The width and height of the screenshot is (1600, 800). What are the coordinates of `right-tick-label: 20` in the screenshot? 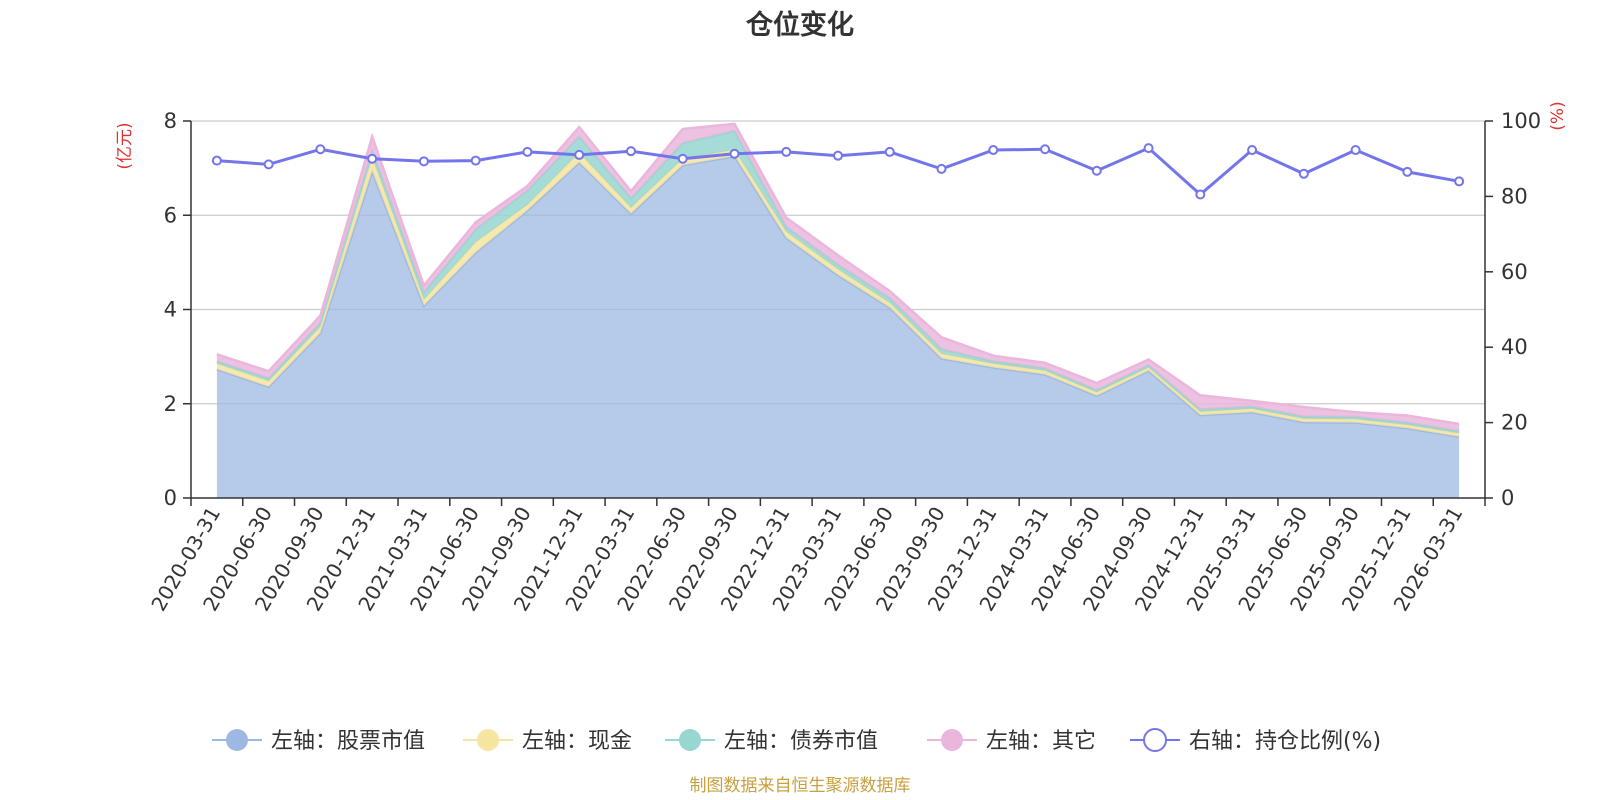 It's located at (1514, 423).